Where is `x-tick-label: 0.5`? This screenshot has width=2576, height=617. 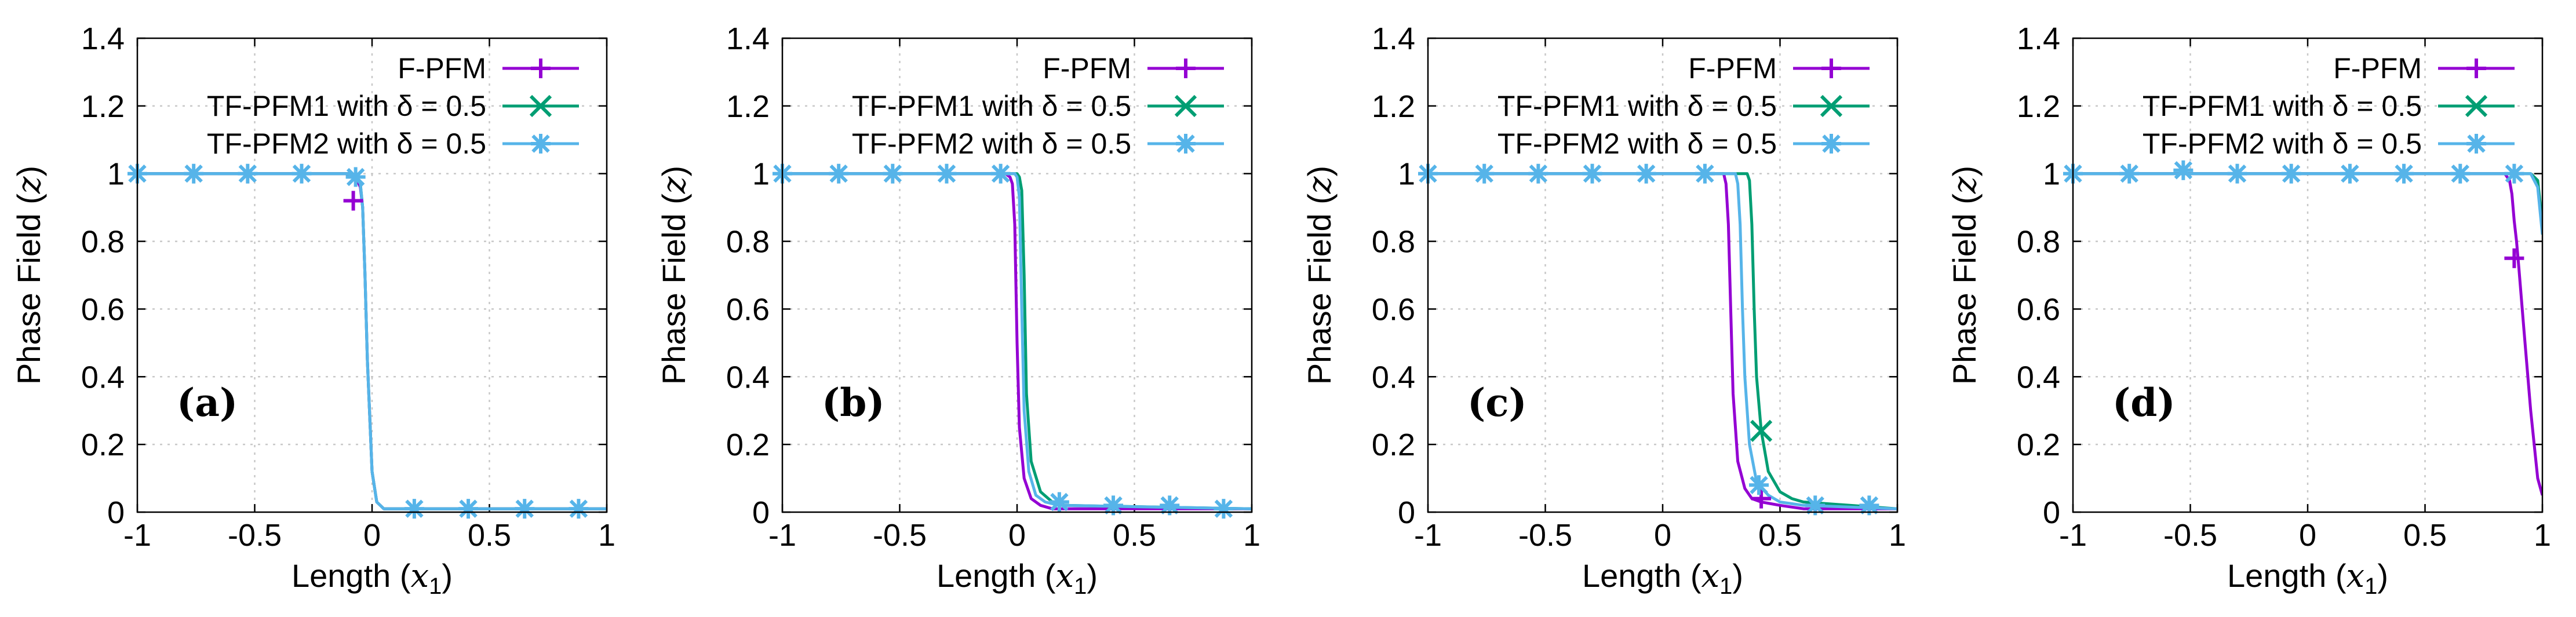 x-tick-label: 0.5 is located at coordinates (489, 535).